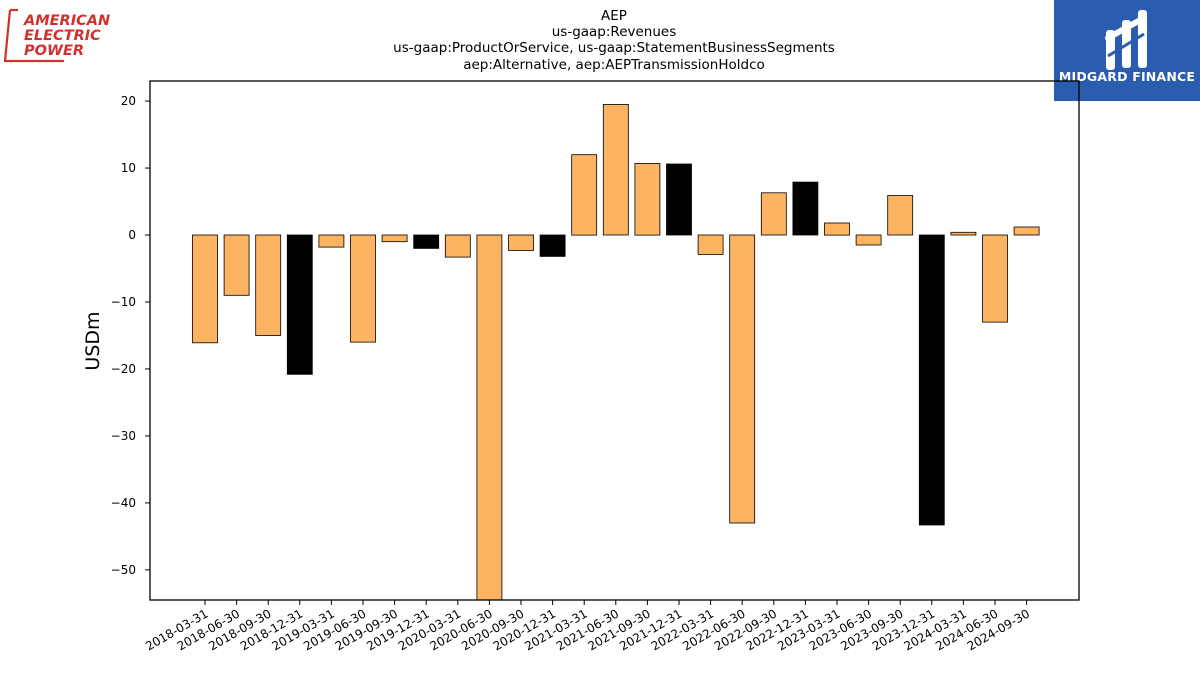 The width and height of the screenshot is (1200, 675). I want to click on y-tick-label: −40, so click(123, 503).